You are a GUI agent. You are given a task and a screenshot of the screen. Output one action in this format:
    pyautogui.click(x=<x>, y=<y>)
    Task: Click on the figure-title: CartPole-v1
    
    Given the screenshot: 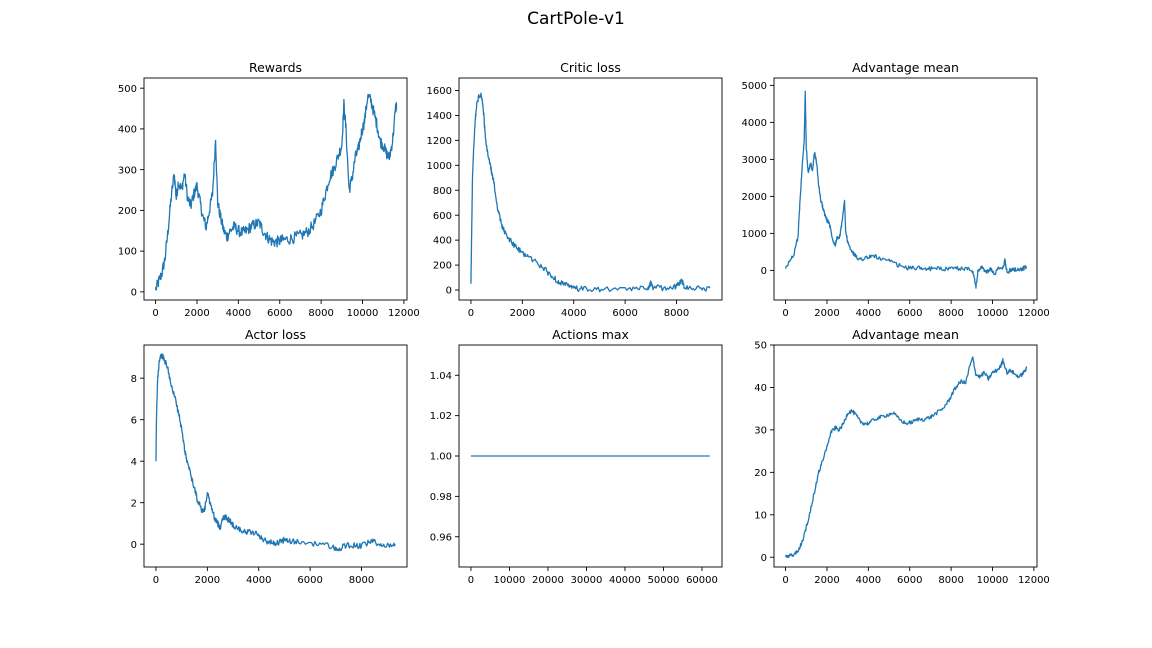 What is the action you would take?
    pyautogui.click(x=576, y=19)
    